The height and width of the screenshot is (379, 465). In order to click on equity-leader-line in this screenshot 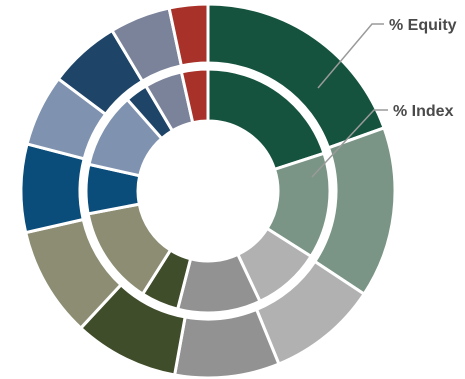, I will do `click(350, 56)`.